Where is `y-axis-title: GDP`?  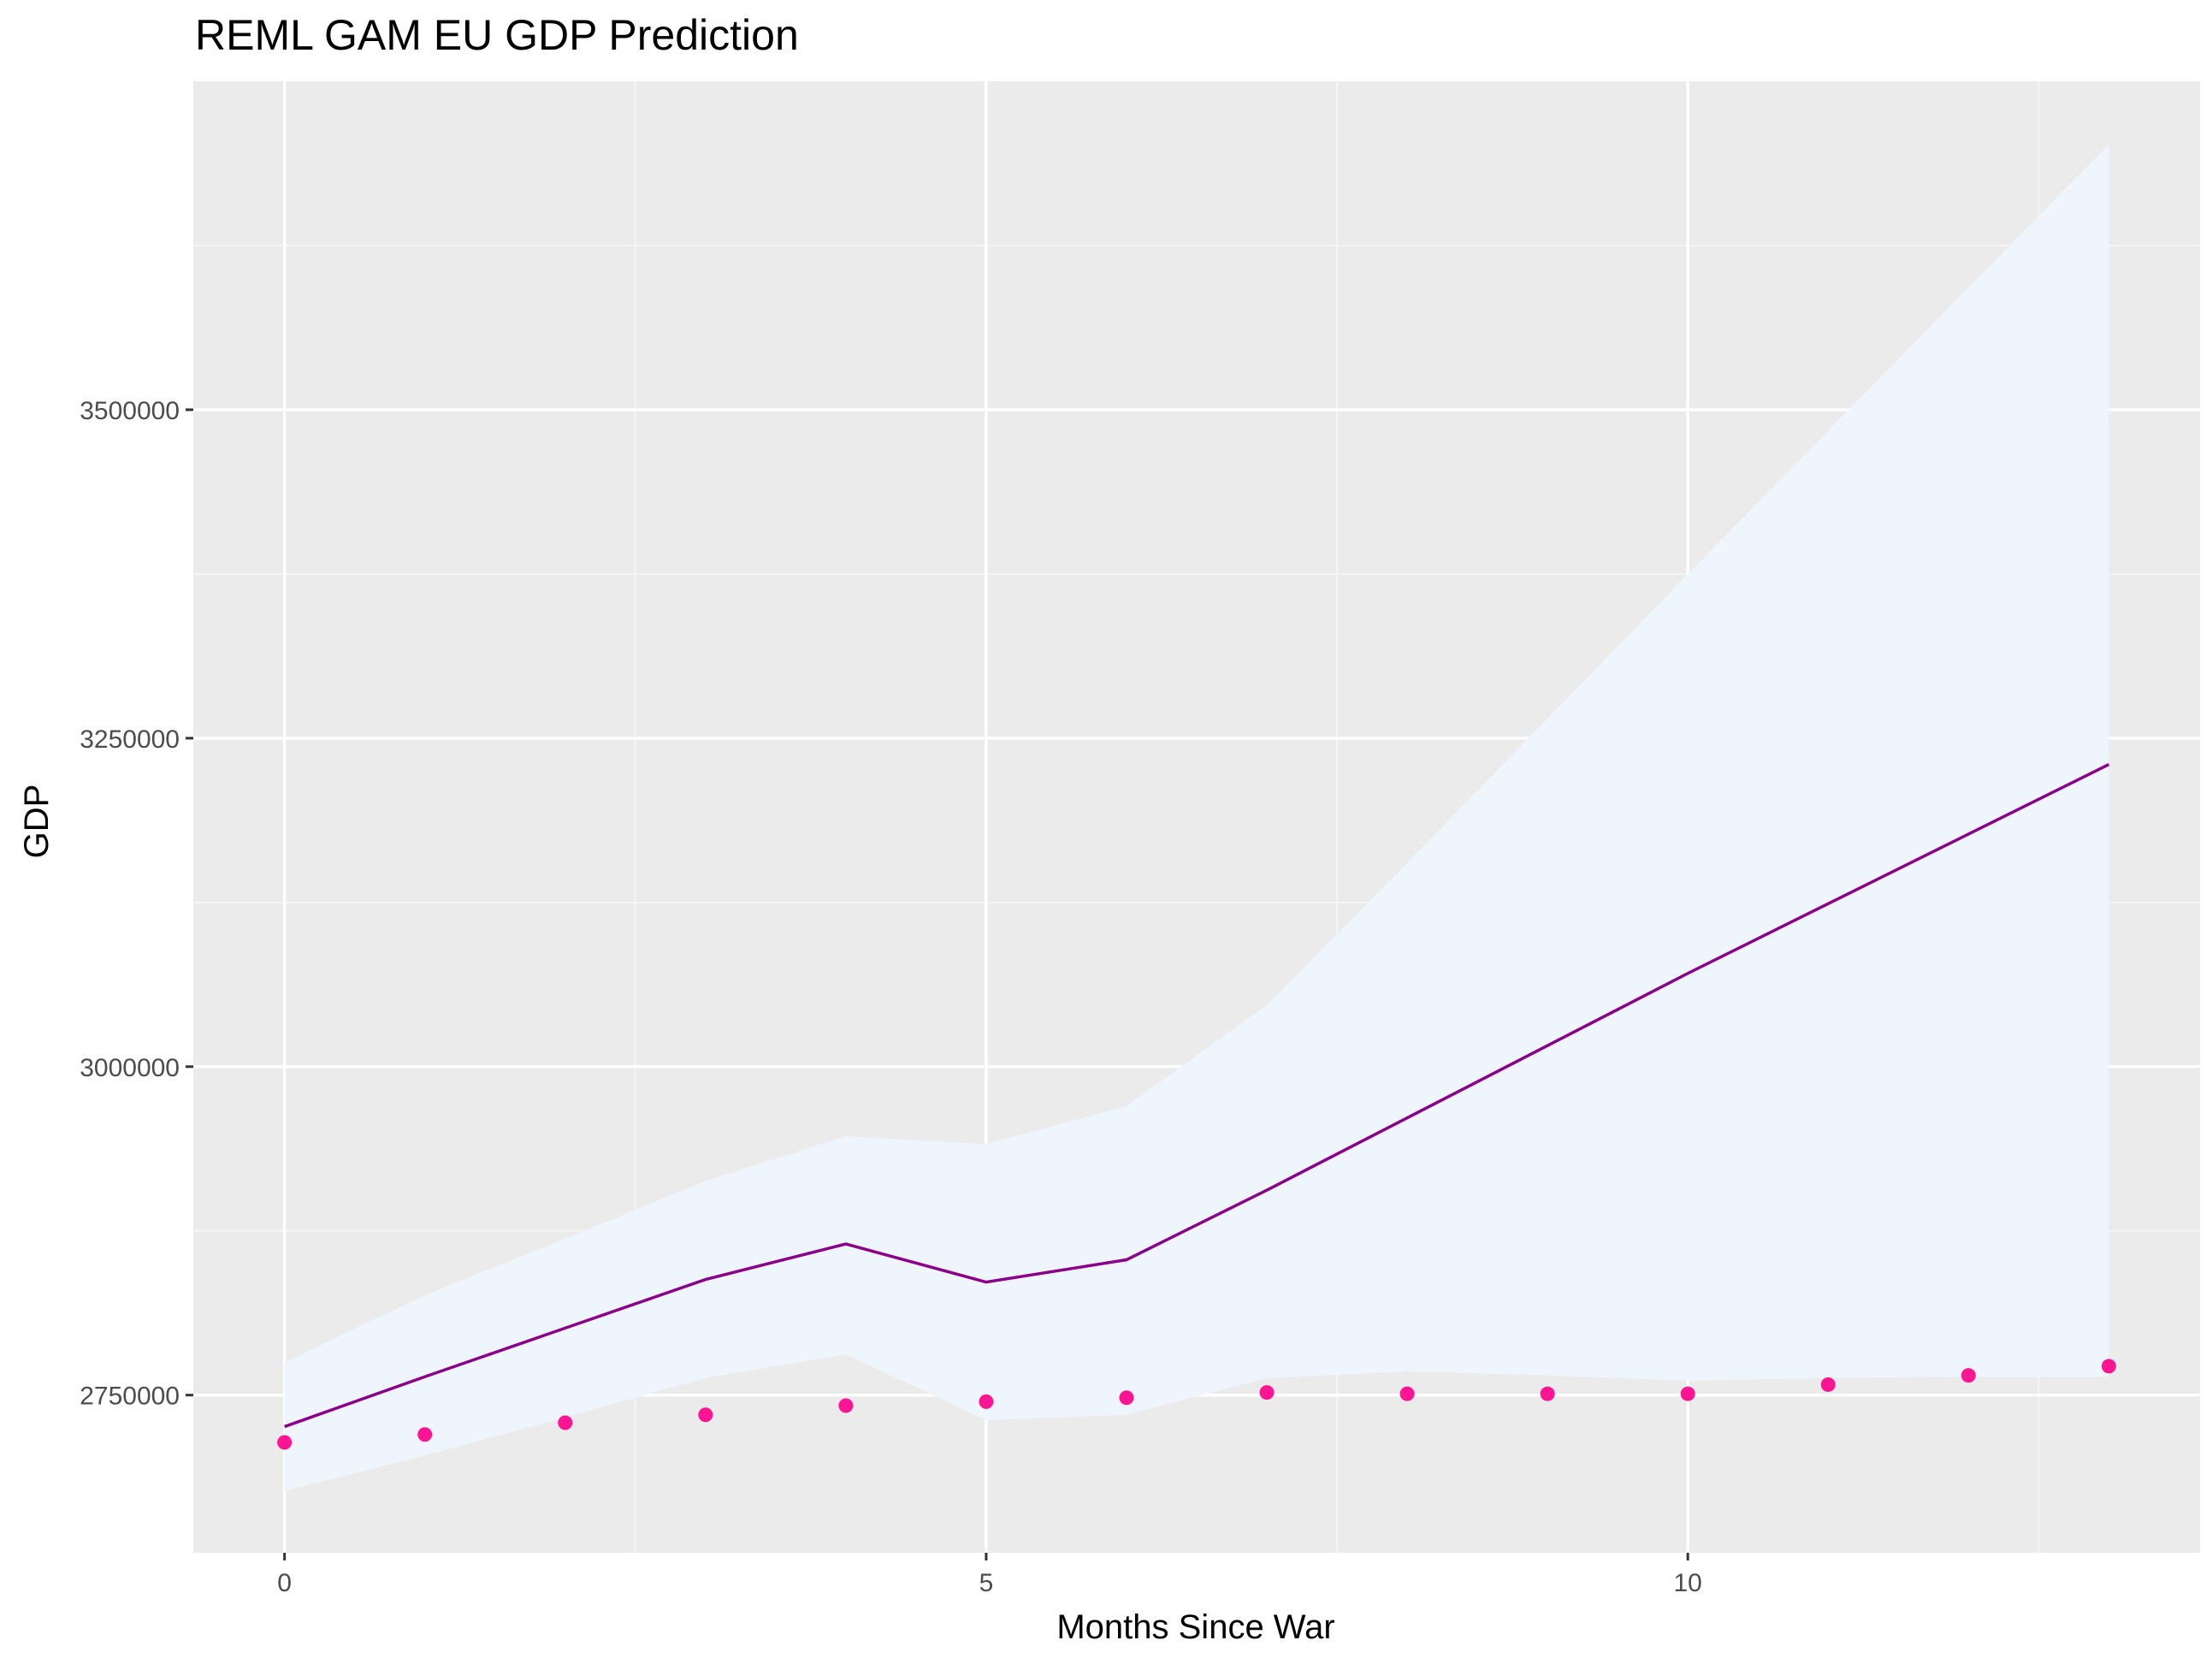 y-axis-title: GDP is located at coordinates (37, 822).